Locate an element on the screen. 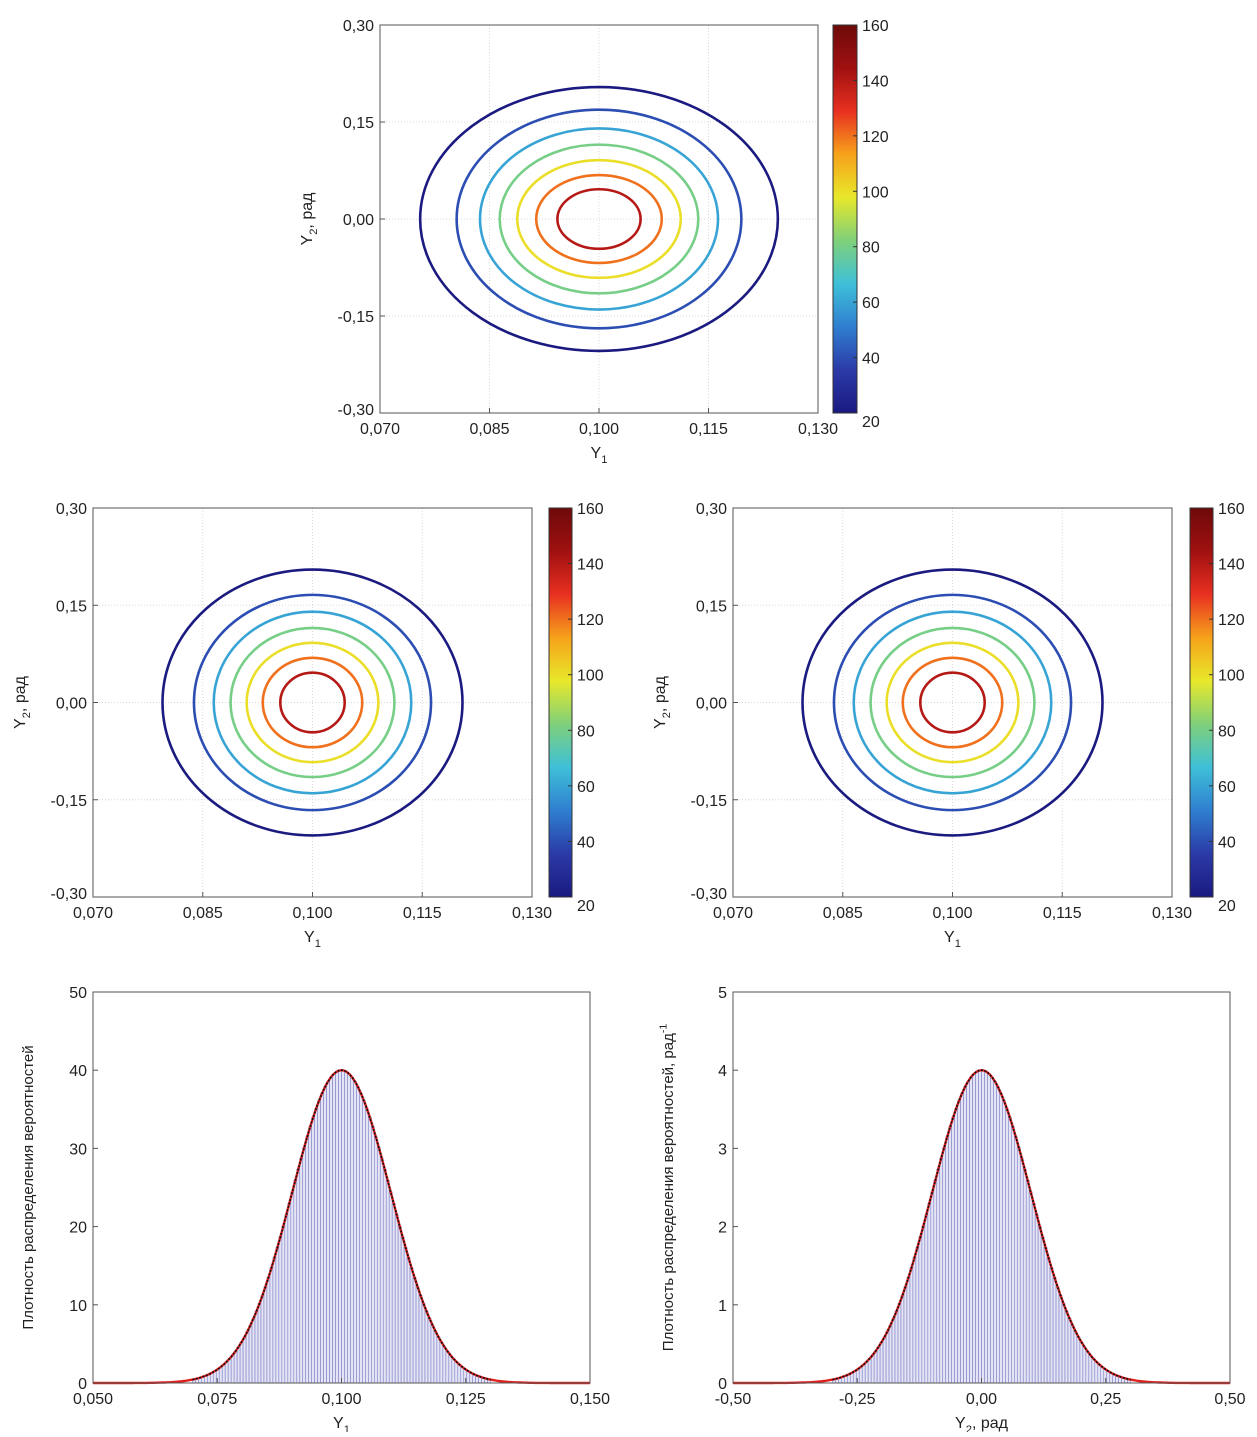 The height and width of the screenshot is (1437, 1257). y-tick-label: 40 is located at coordinates (78, 1071).